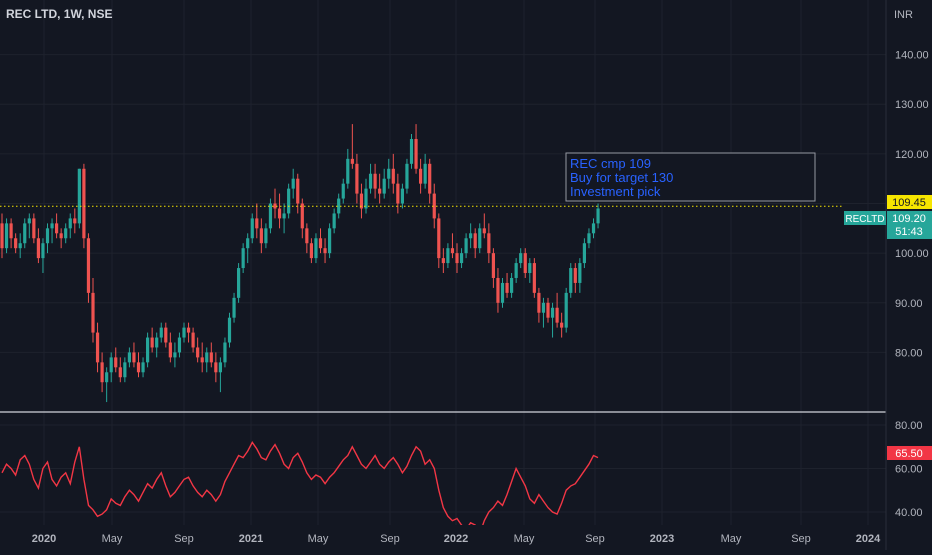 The height and width of the screenshot is (555, 932). I want to click on rsi-value: 65.50, so click(909, 454).